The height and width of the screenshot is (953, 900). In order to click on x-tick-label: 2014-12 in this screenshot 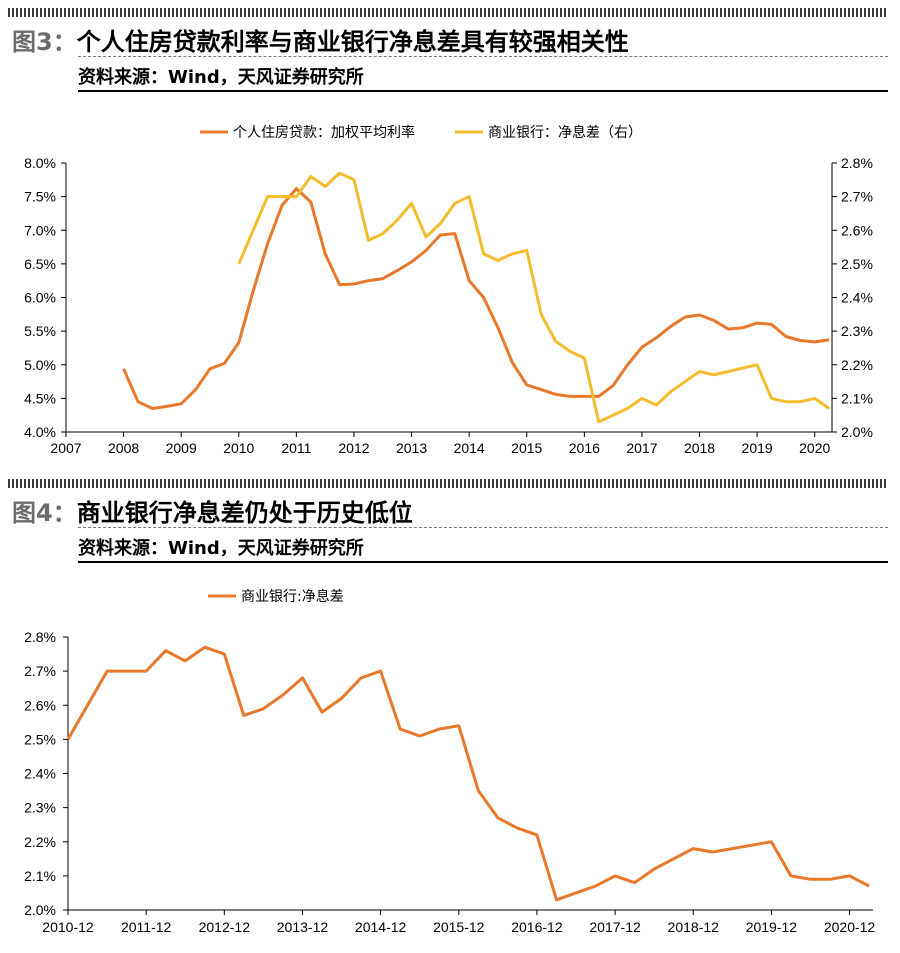, I will do `click(381, 927)`.